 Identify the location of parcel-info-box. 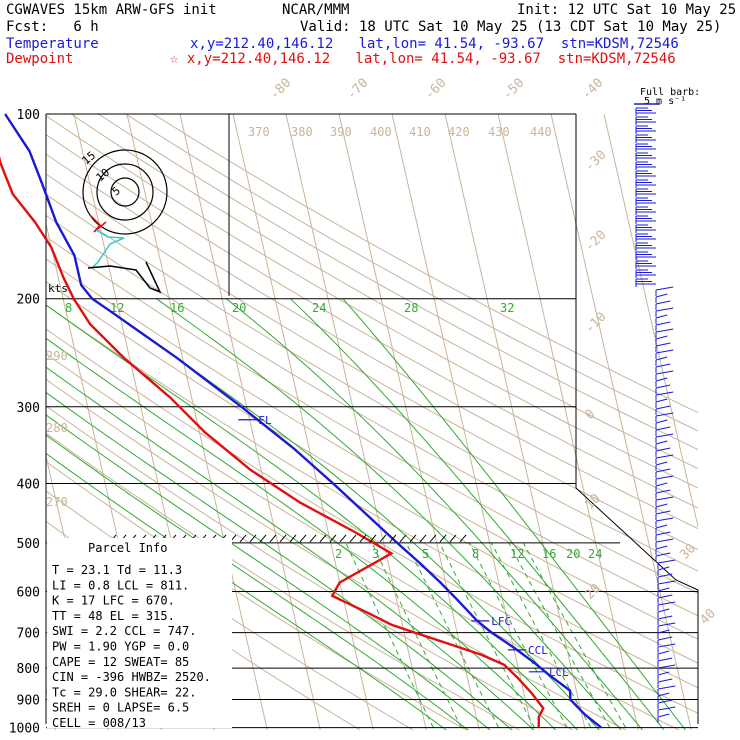
(139, 633).